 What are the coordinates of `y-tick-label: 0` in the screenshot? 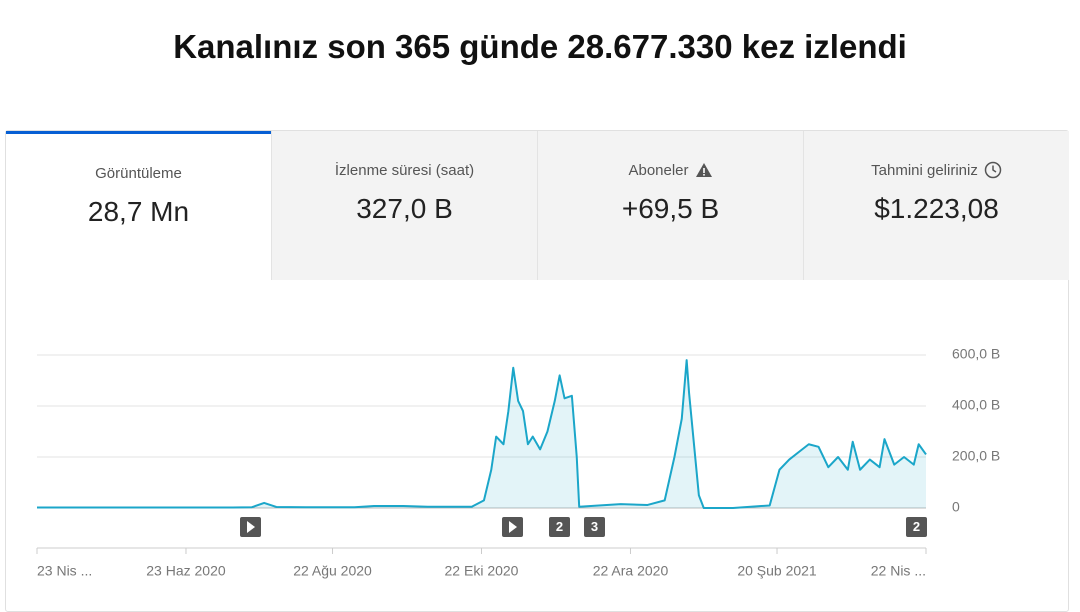 It's located at (956, 507).